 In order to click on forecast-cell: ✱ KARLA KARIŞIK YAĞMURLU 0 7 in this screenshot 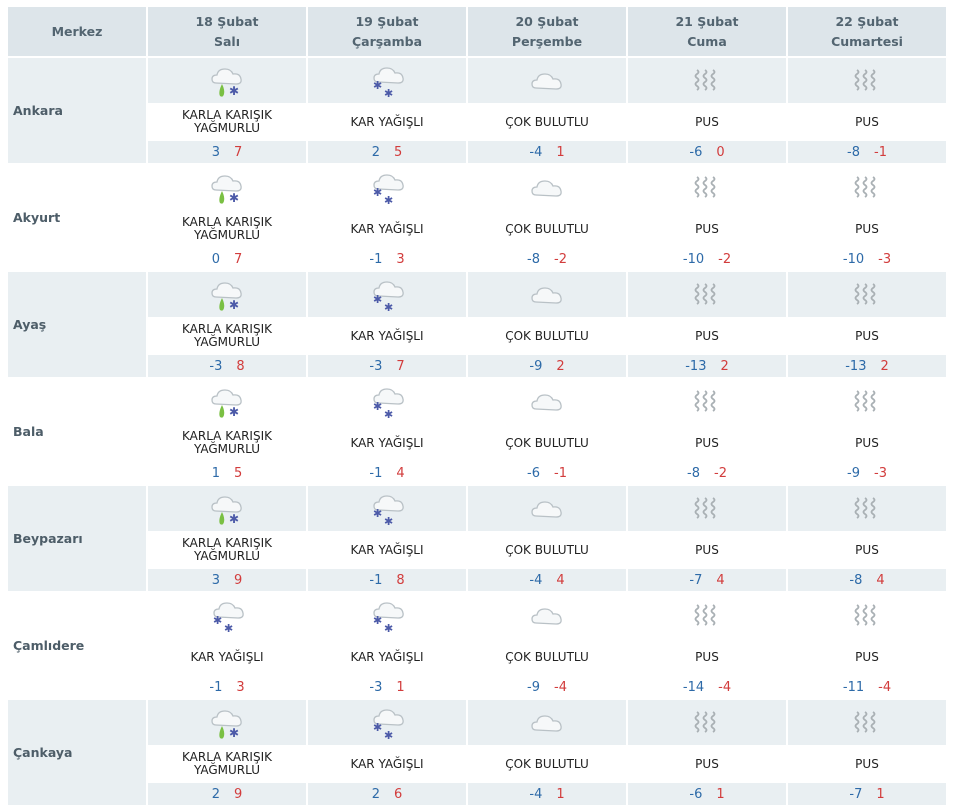, I will do `click(227, 217)`.